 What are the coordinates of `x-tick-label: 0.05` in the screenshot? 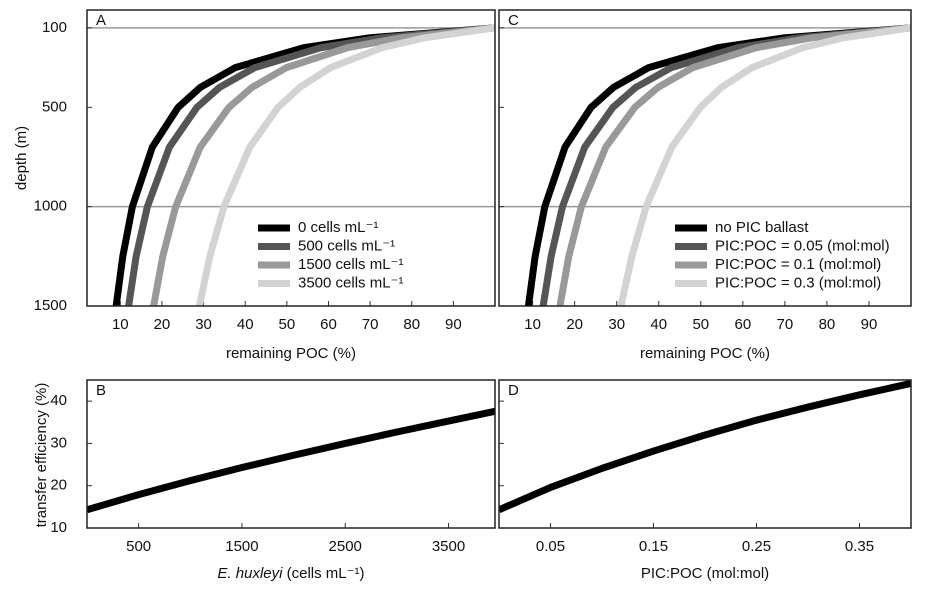 It's located at (550, 546).